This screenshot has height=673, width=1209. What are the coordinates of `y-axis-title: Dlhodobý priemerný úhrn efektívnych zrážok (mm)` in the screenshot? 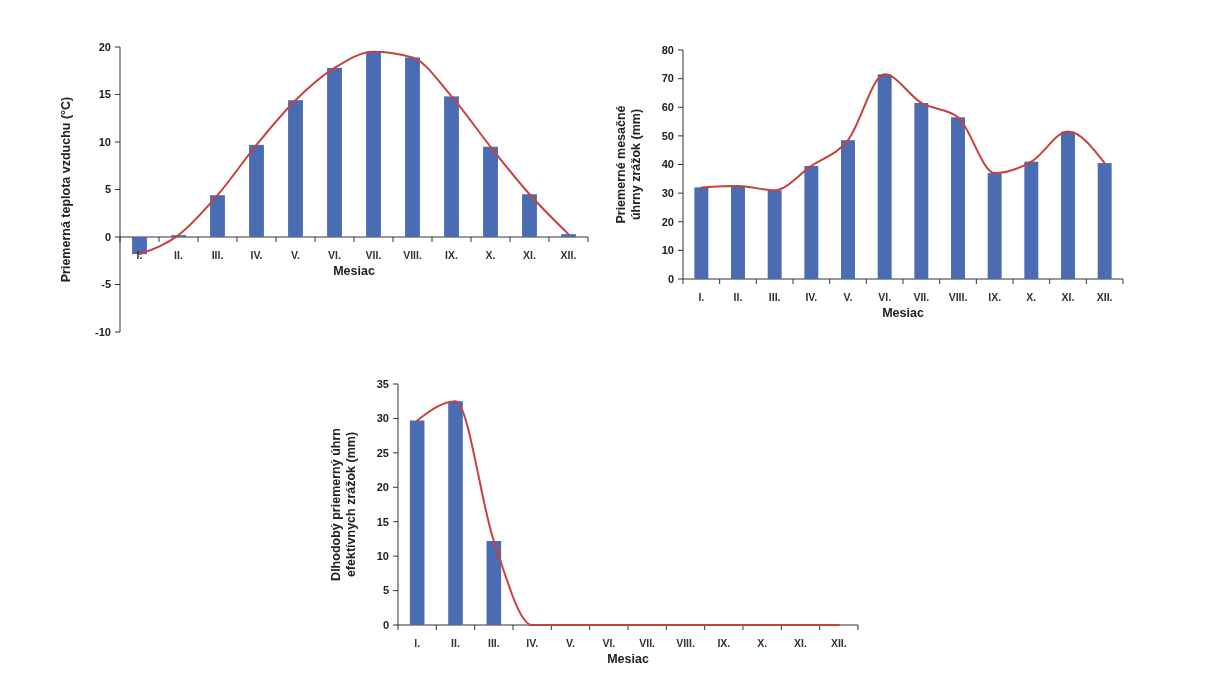 It's located at (343, 504).